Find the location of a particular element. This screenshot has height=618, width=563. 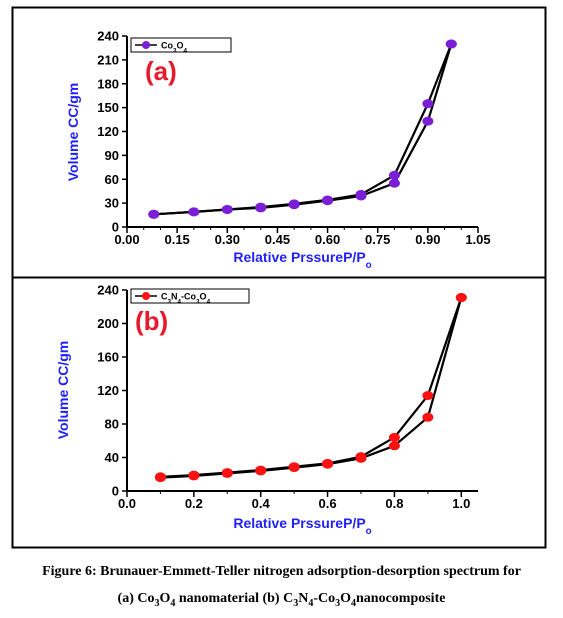

y-tick-label: 200 is located at coordinates (108, 323).